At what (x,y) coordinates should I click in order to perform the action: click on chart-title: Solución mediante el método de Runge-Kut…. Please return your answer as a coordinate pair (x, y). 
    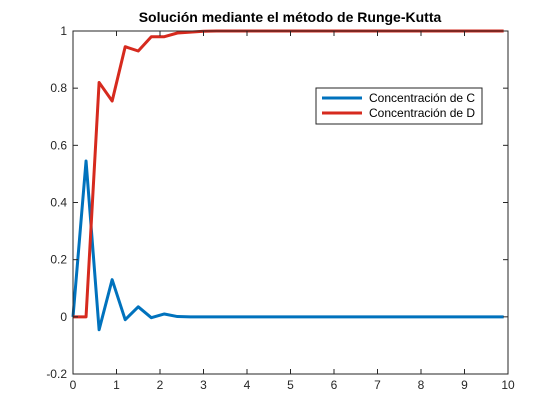
    Looking at the image, I should click on (290, 17).